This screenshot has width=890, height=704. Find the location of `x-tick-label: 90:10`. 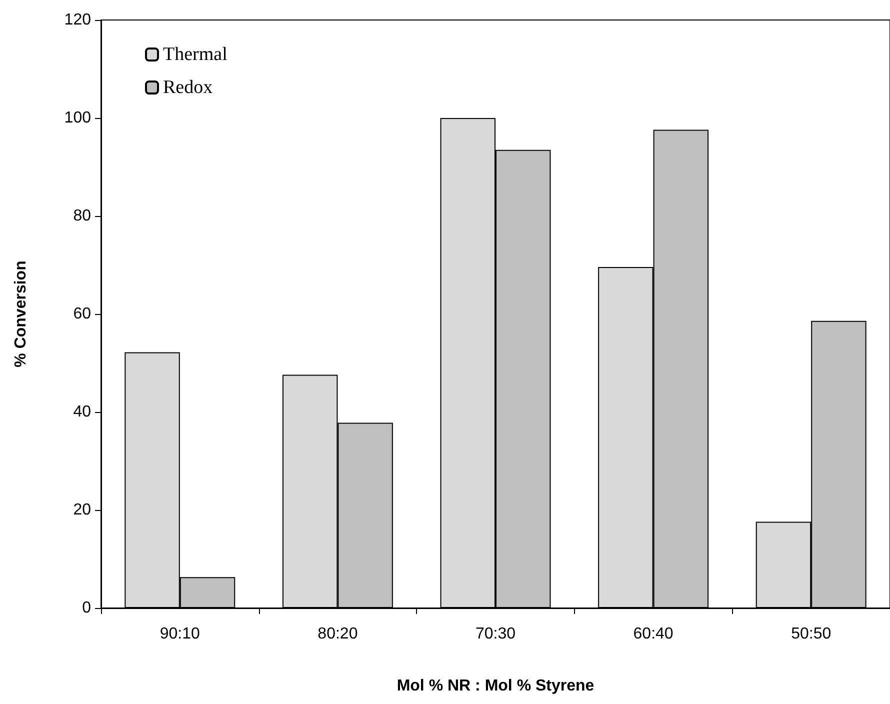

x-tick-label: 90:10 is located at coordinates (180, 634).